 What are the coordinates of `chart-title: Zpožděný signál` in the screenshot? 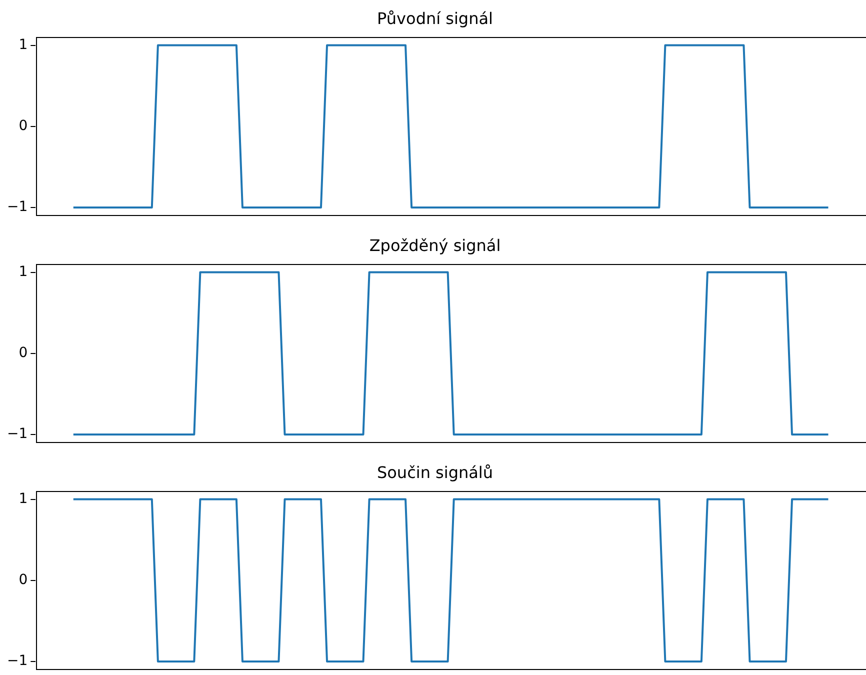 It's located at (435, 245).